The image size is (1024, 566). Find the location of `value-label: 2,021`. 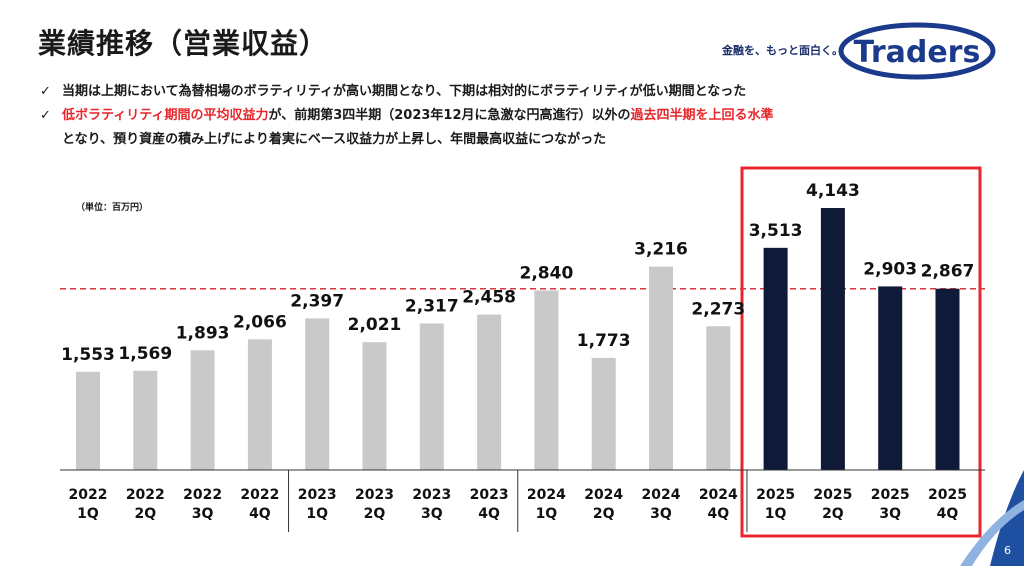

value-label: 2,021 is located at coordinates (375, 325).